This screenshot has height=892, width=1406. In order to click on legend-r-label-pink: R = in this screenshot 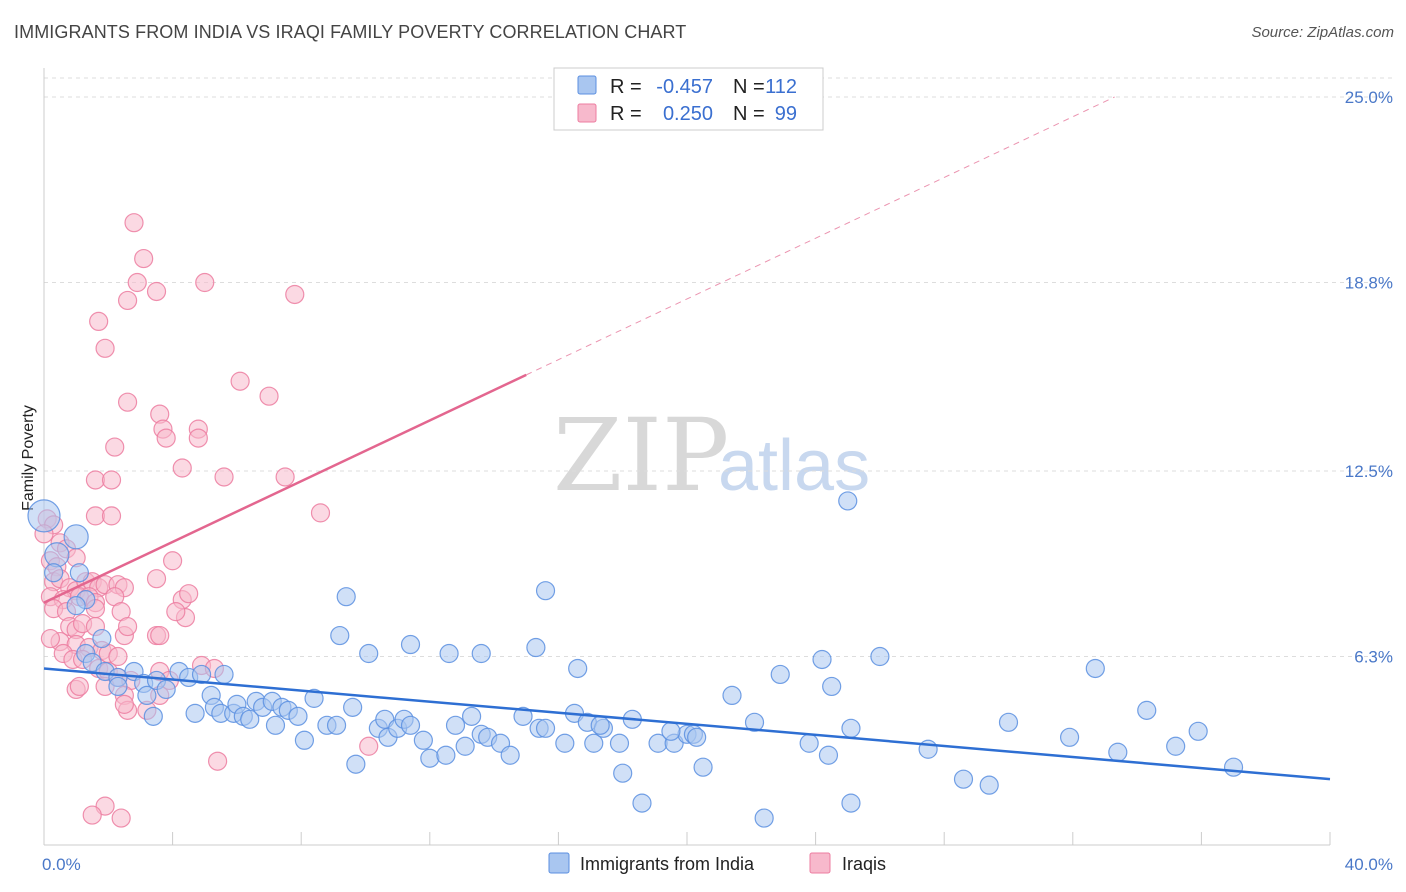, I will do `click(626, 114)`.